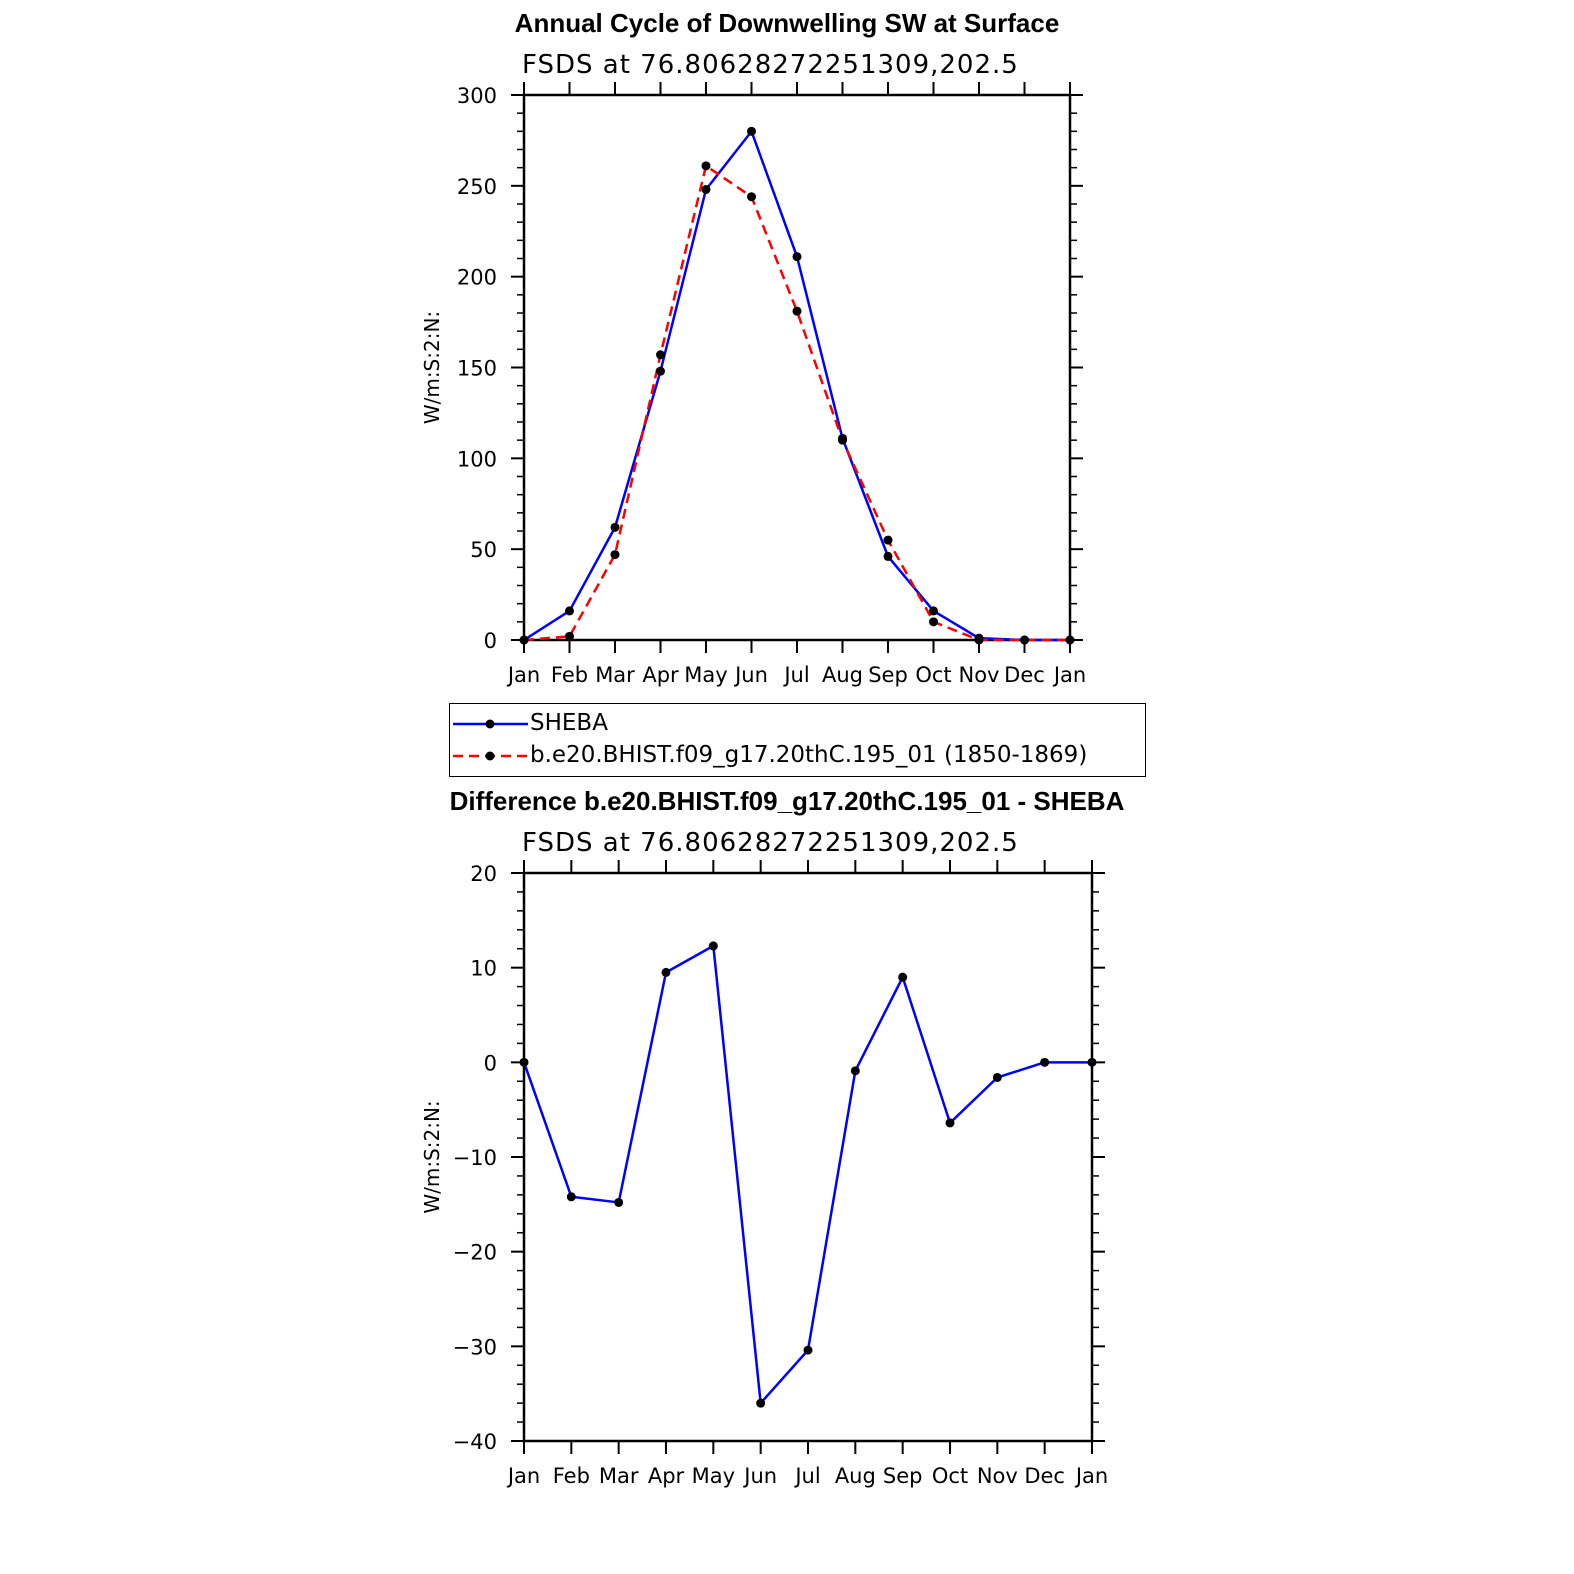  What do you see at coordinates (806, 1476) in the screenshot?
I see `chart2-xtick-label: Jul` at bounding box center [806, 1476].